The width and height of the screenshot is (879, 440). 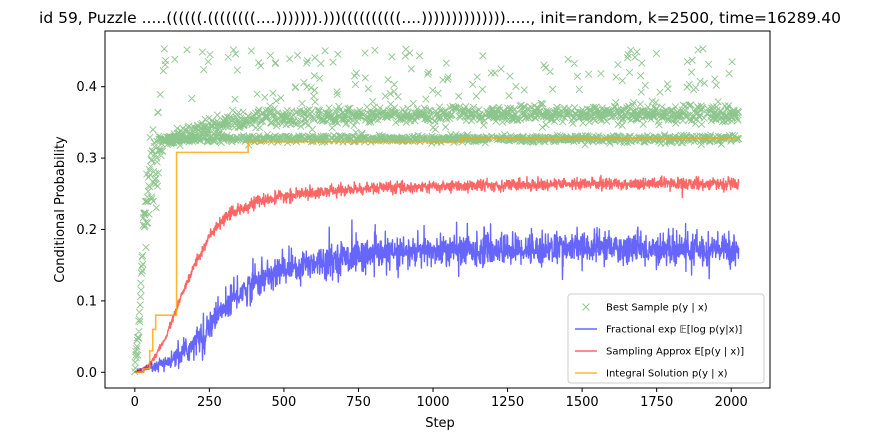 I want to click on y-tick-label: 0.3, so click(x=86, y=159).